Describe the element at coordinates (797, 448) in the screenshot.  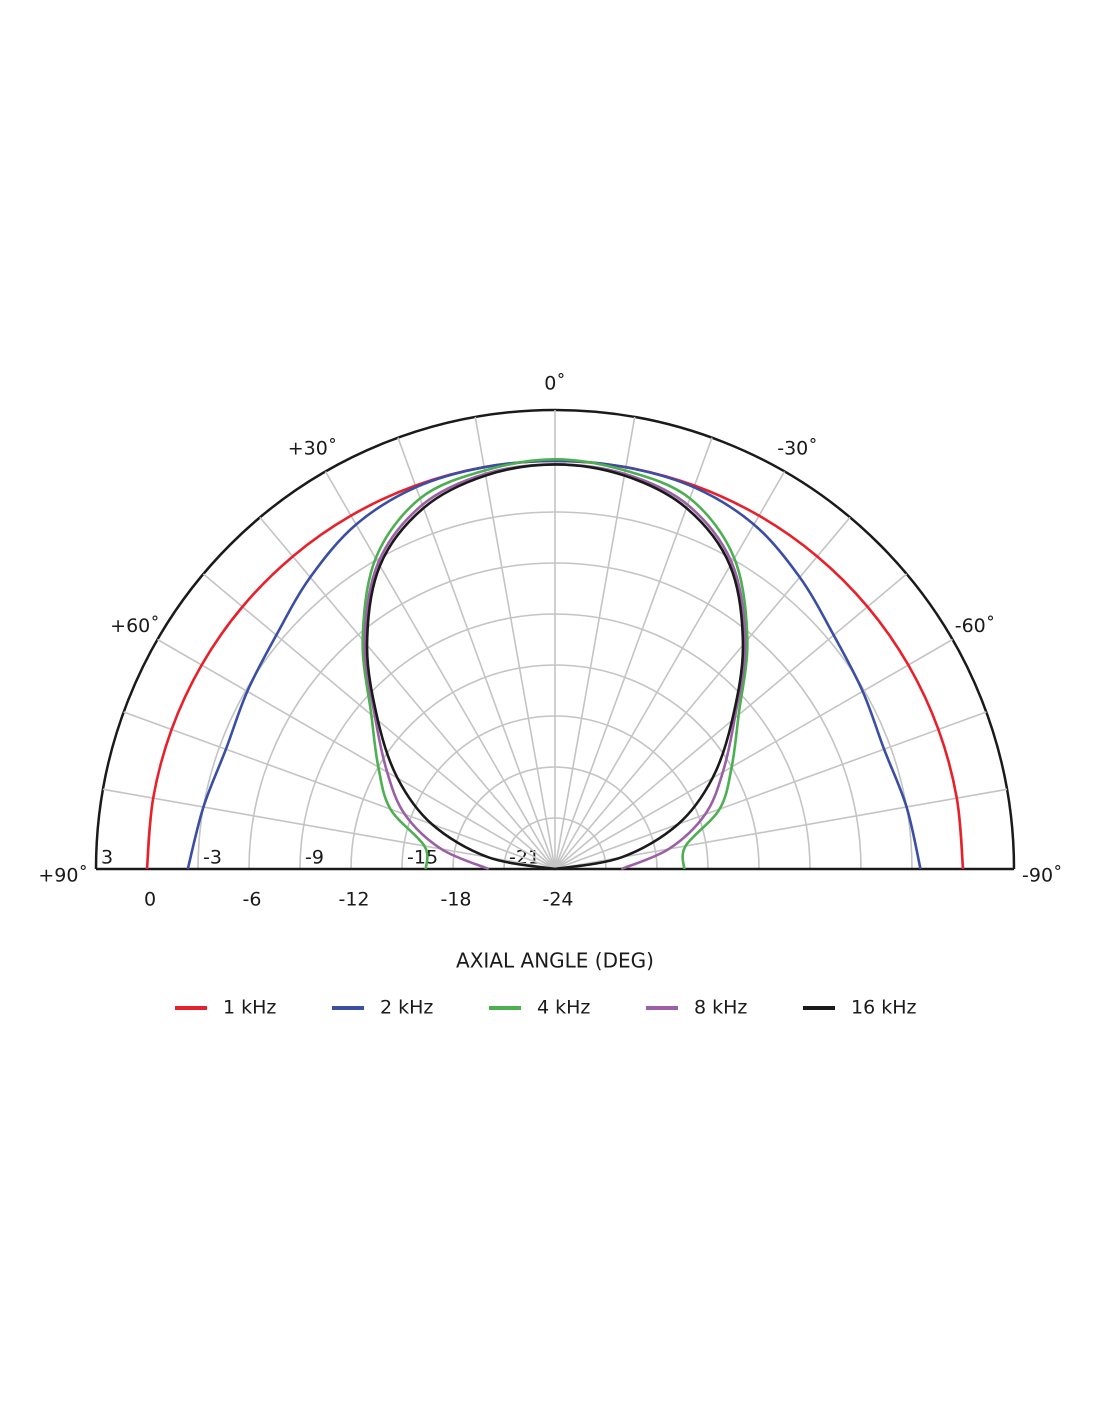
I see `theta-tick-label: -30˚` at that location.